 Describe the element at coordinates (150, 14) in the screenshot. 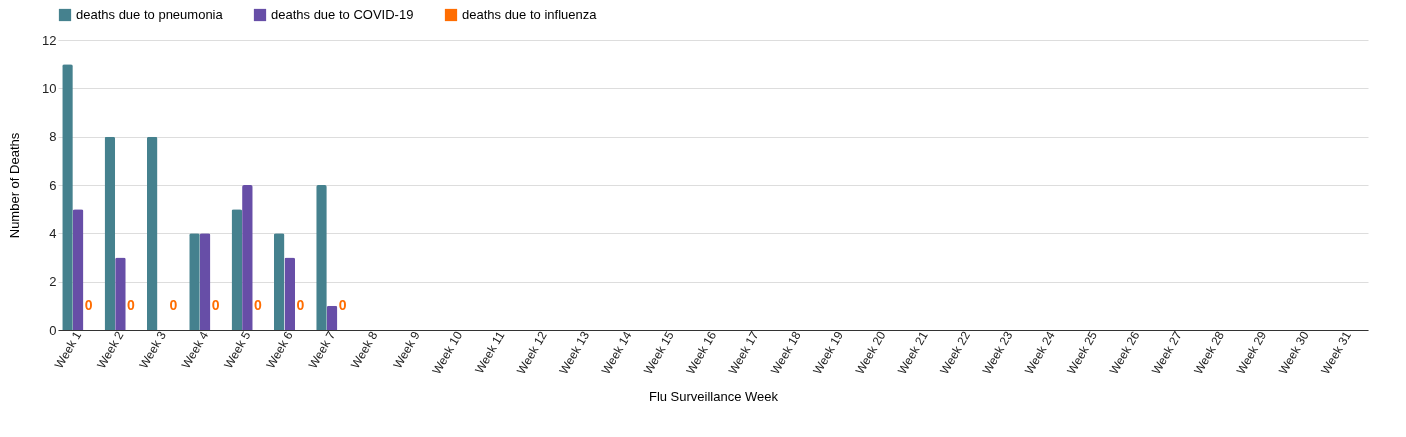

I see `legend-label: deaths due to pneumonia` at that location.